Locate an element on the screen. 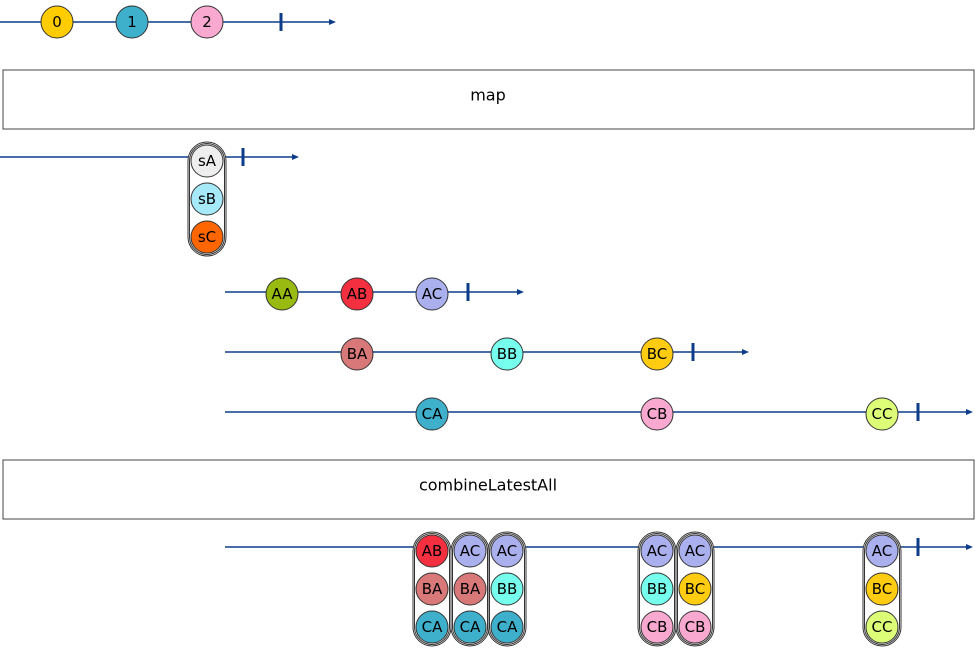 Image resolution: width=975 pixels, height=660 pixels. marble-stack: AC BB CB is located at coordinates (657, 589).